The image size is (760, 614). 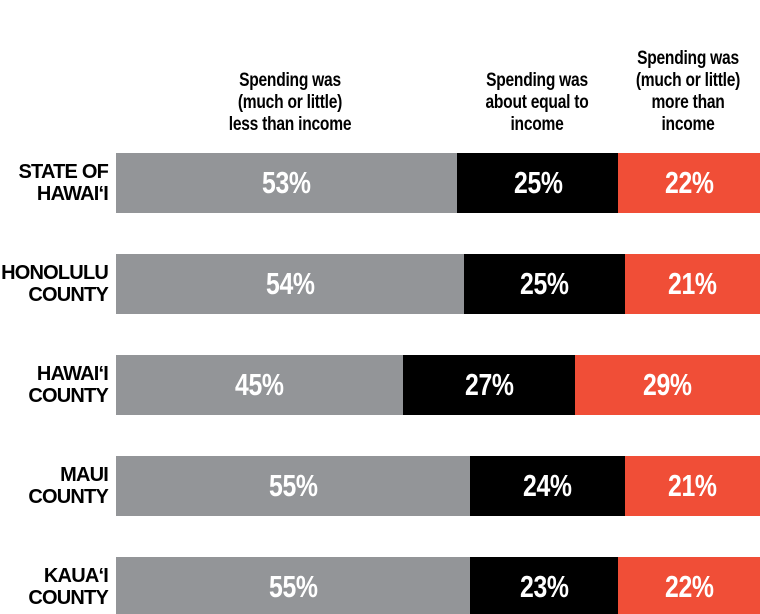 I want to click on bar-row: 55% 23% 22%, so click(x=438, y=585).